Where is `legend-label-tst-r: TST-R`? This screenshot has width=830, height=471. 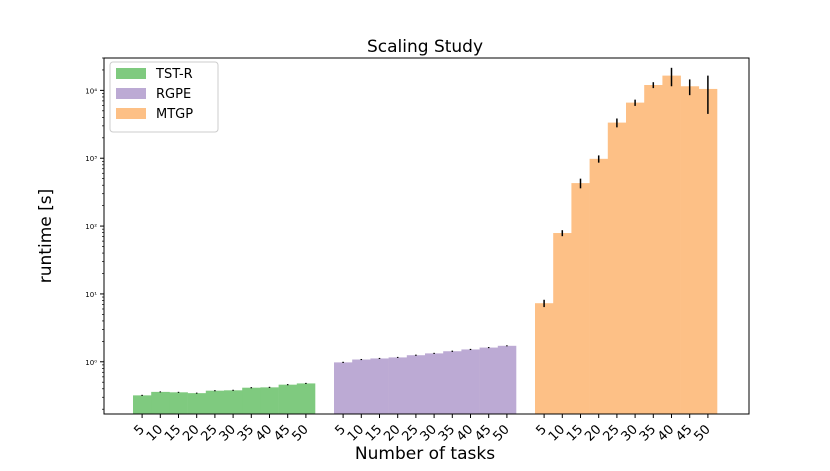
legend-label-tst-r: TST-R is located at coordinates (174, 74).